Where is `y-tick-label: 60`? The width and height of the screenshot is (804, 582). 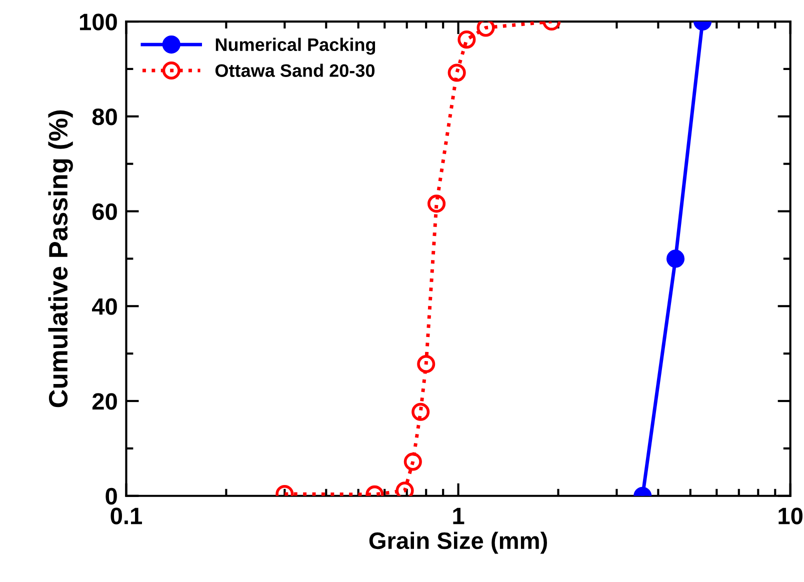 y-tick-label: 60 is located at coordinates (104, 211).